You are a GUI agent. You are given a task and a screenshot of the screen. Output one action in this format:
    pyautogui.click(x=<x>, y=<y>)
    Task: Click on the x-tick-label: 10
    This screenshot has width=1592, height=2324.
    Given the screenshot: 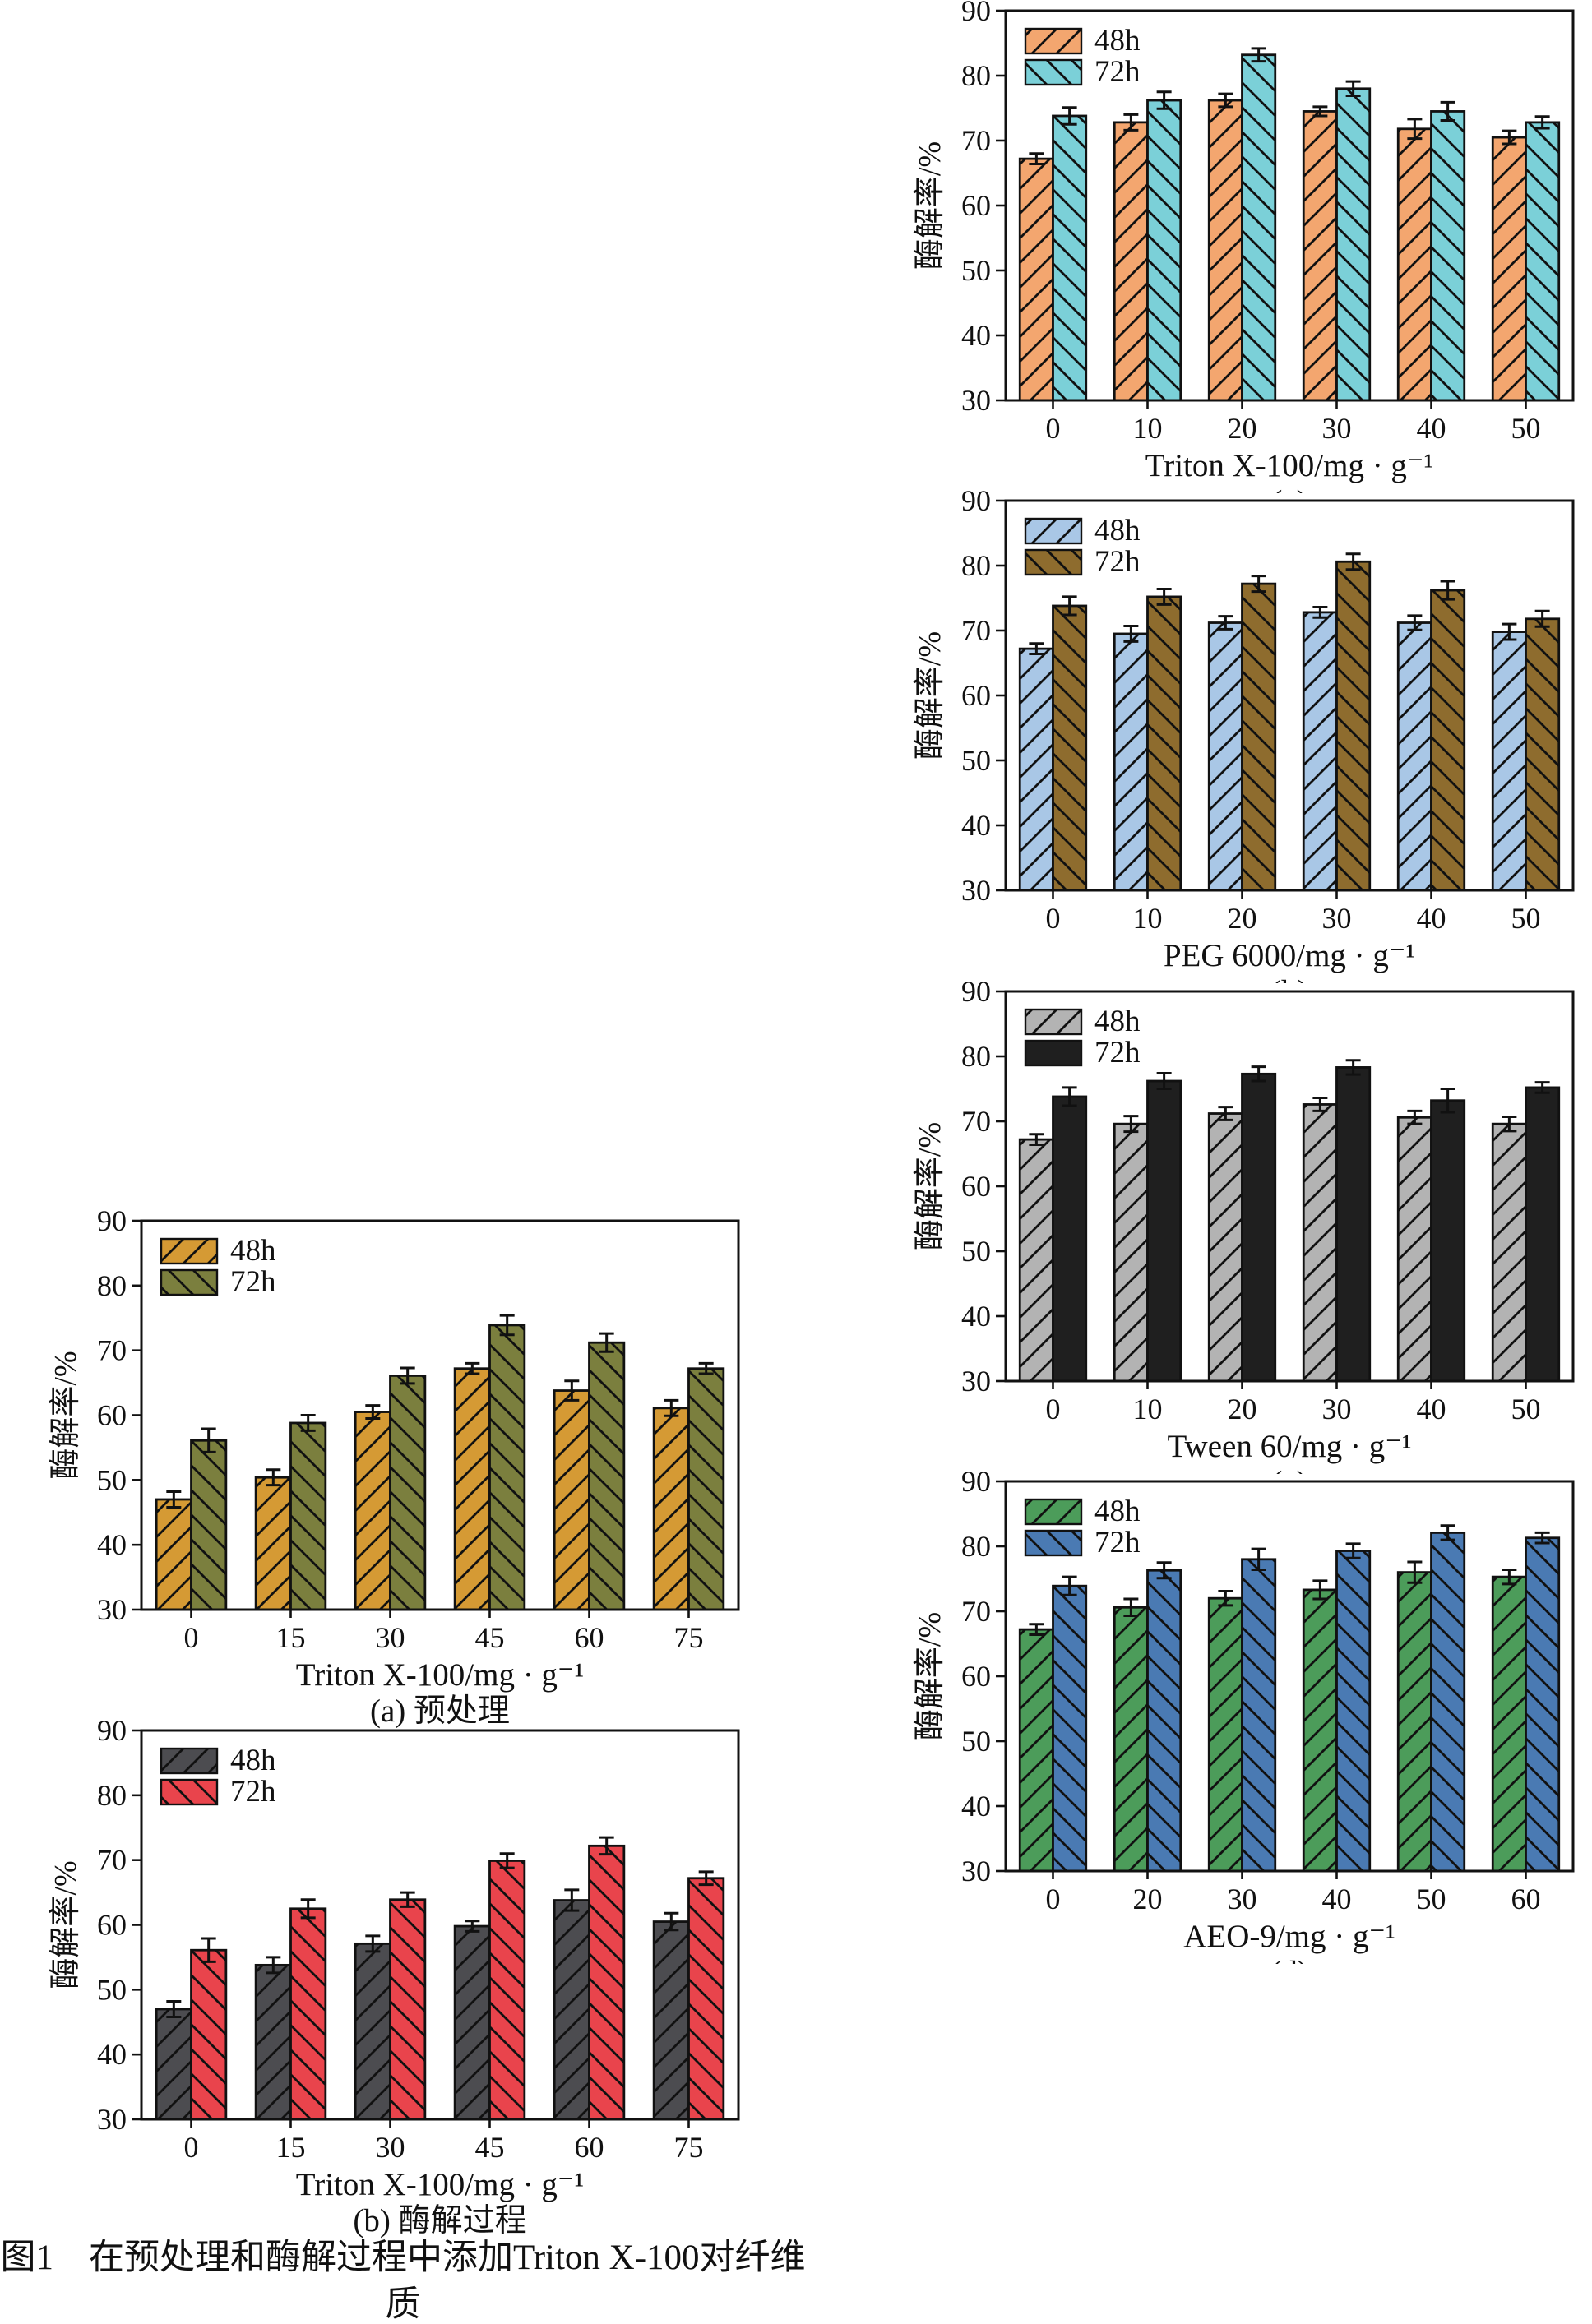 What is the action you would take?
    pyautogui.click(x=1148, y=918)
    